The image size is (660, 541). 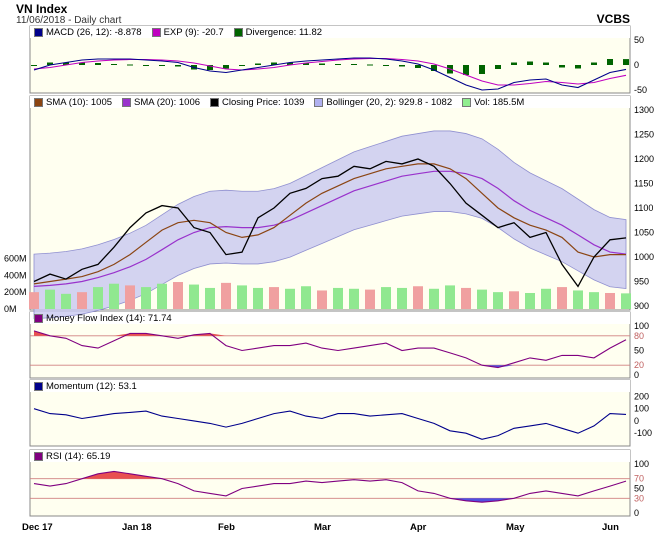 I want to click on legend-entry: RSI (14): 65.19, so click(x=72, y=456).